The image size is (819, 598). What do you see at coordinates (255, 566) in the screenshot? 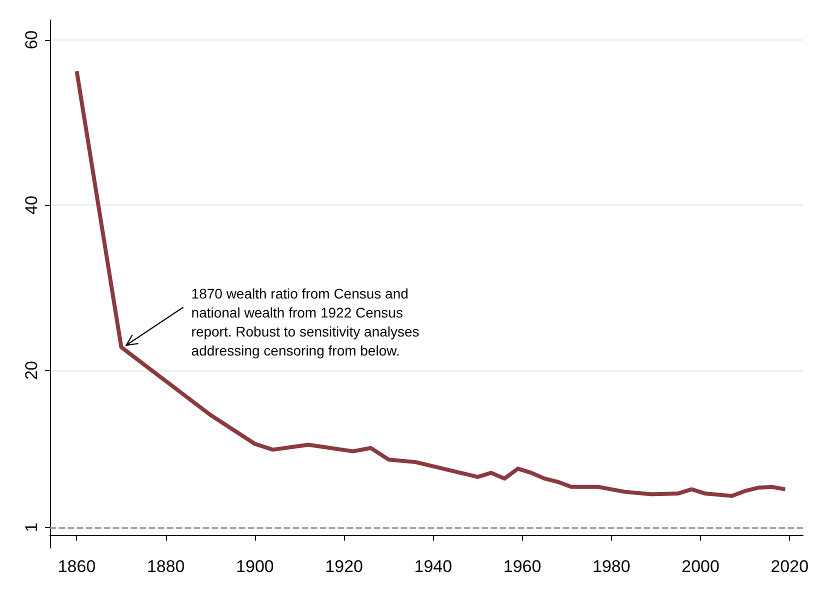
I see `x-tick-label: 1900` at bounding box center [255, 566].